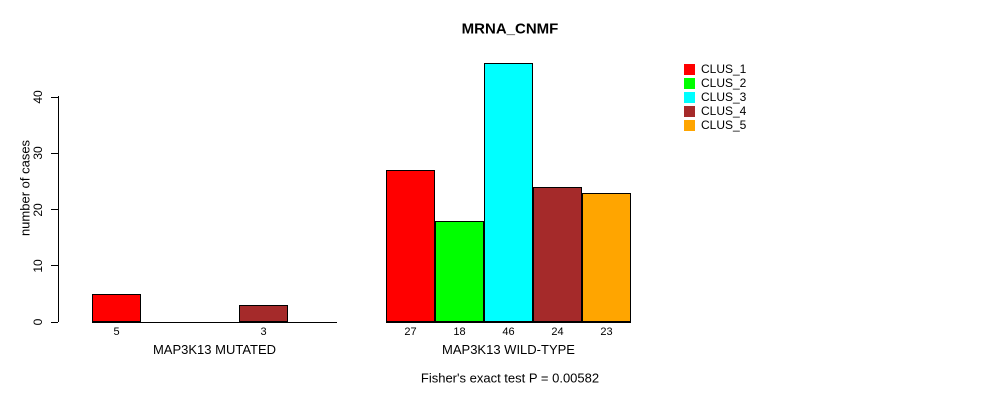  I want to click on legend-item-CLUS_5: CLUS_5, so click(715, 125).